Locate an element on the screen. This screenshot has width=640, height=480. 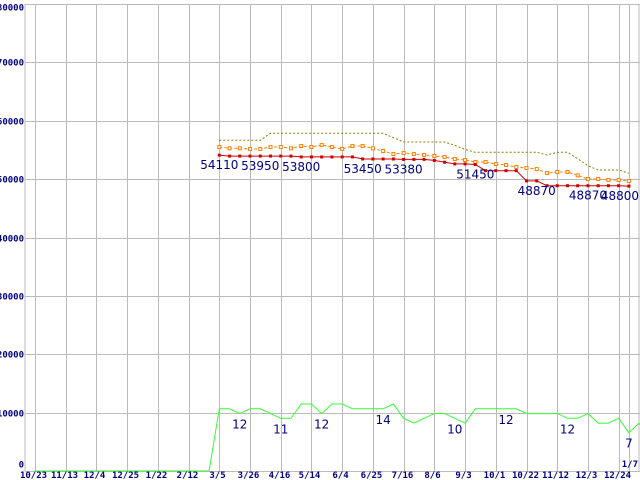
x-tick-label: 6/4 is located at coordinates (340, 475).